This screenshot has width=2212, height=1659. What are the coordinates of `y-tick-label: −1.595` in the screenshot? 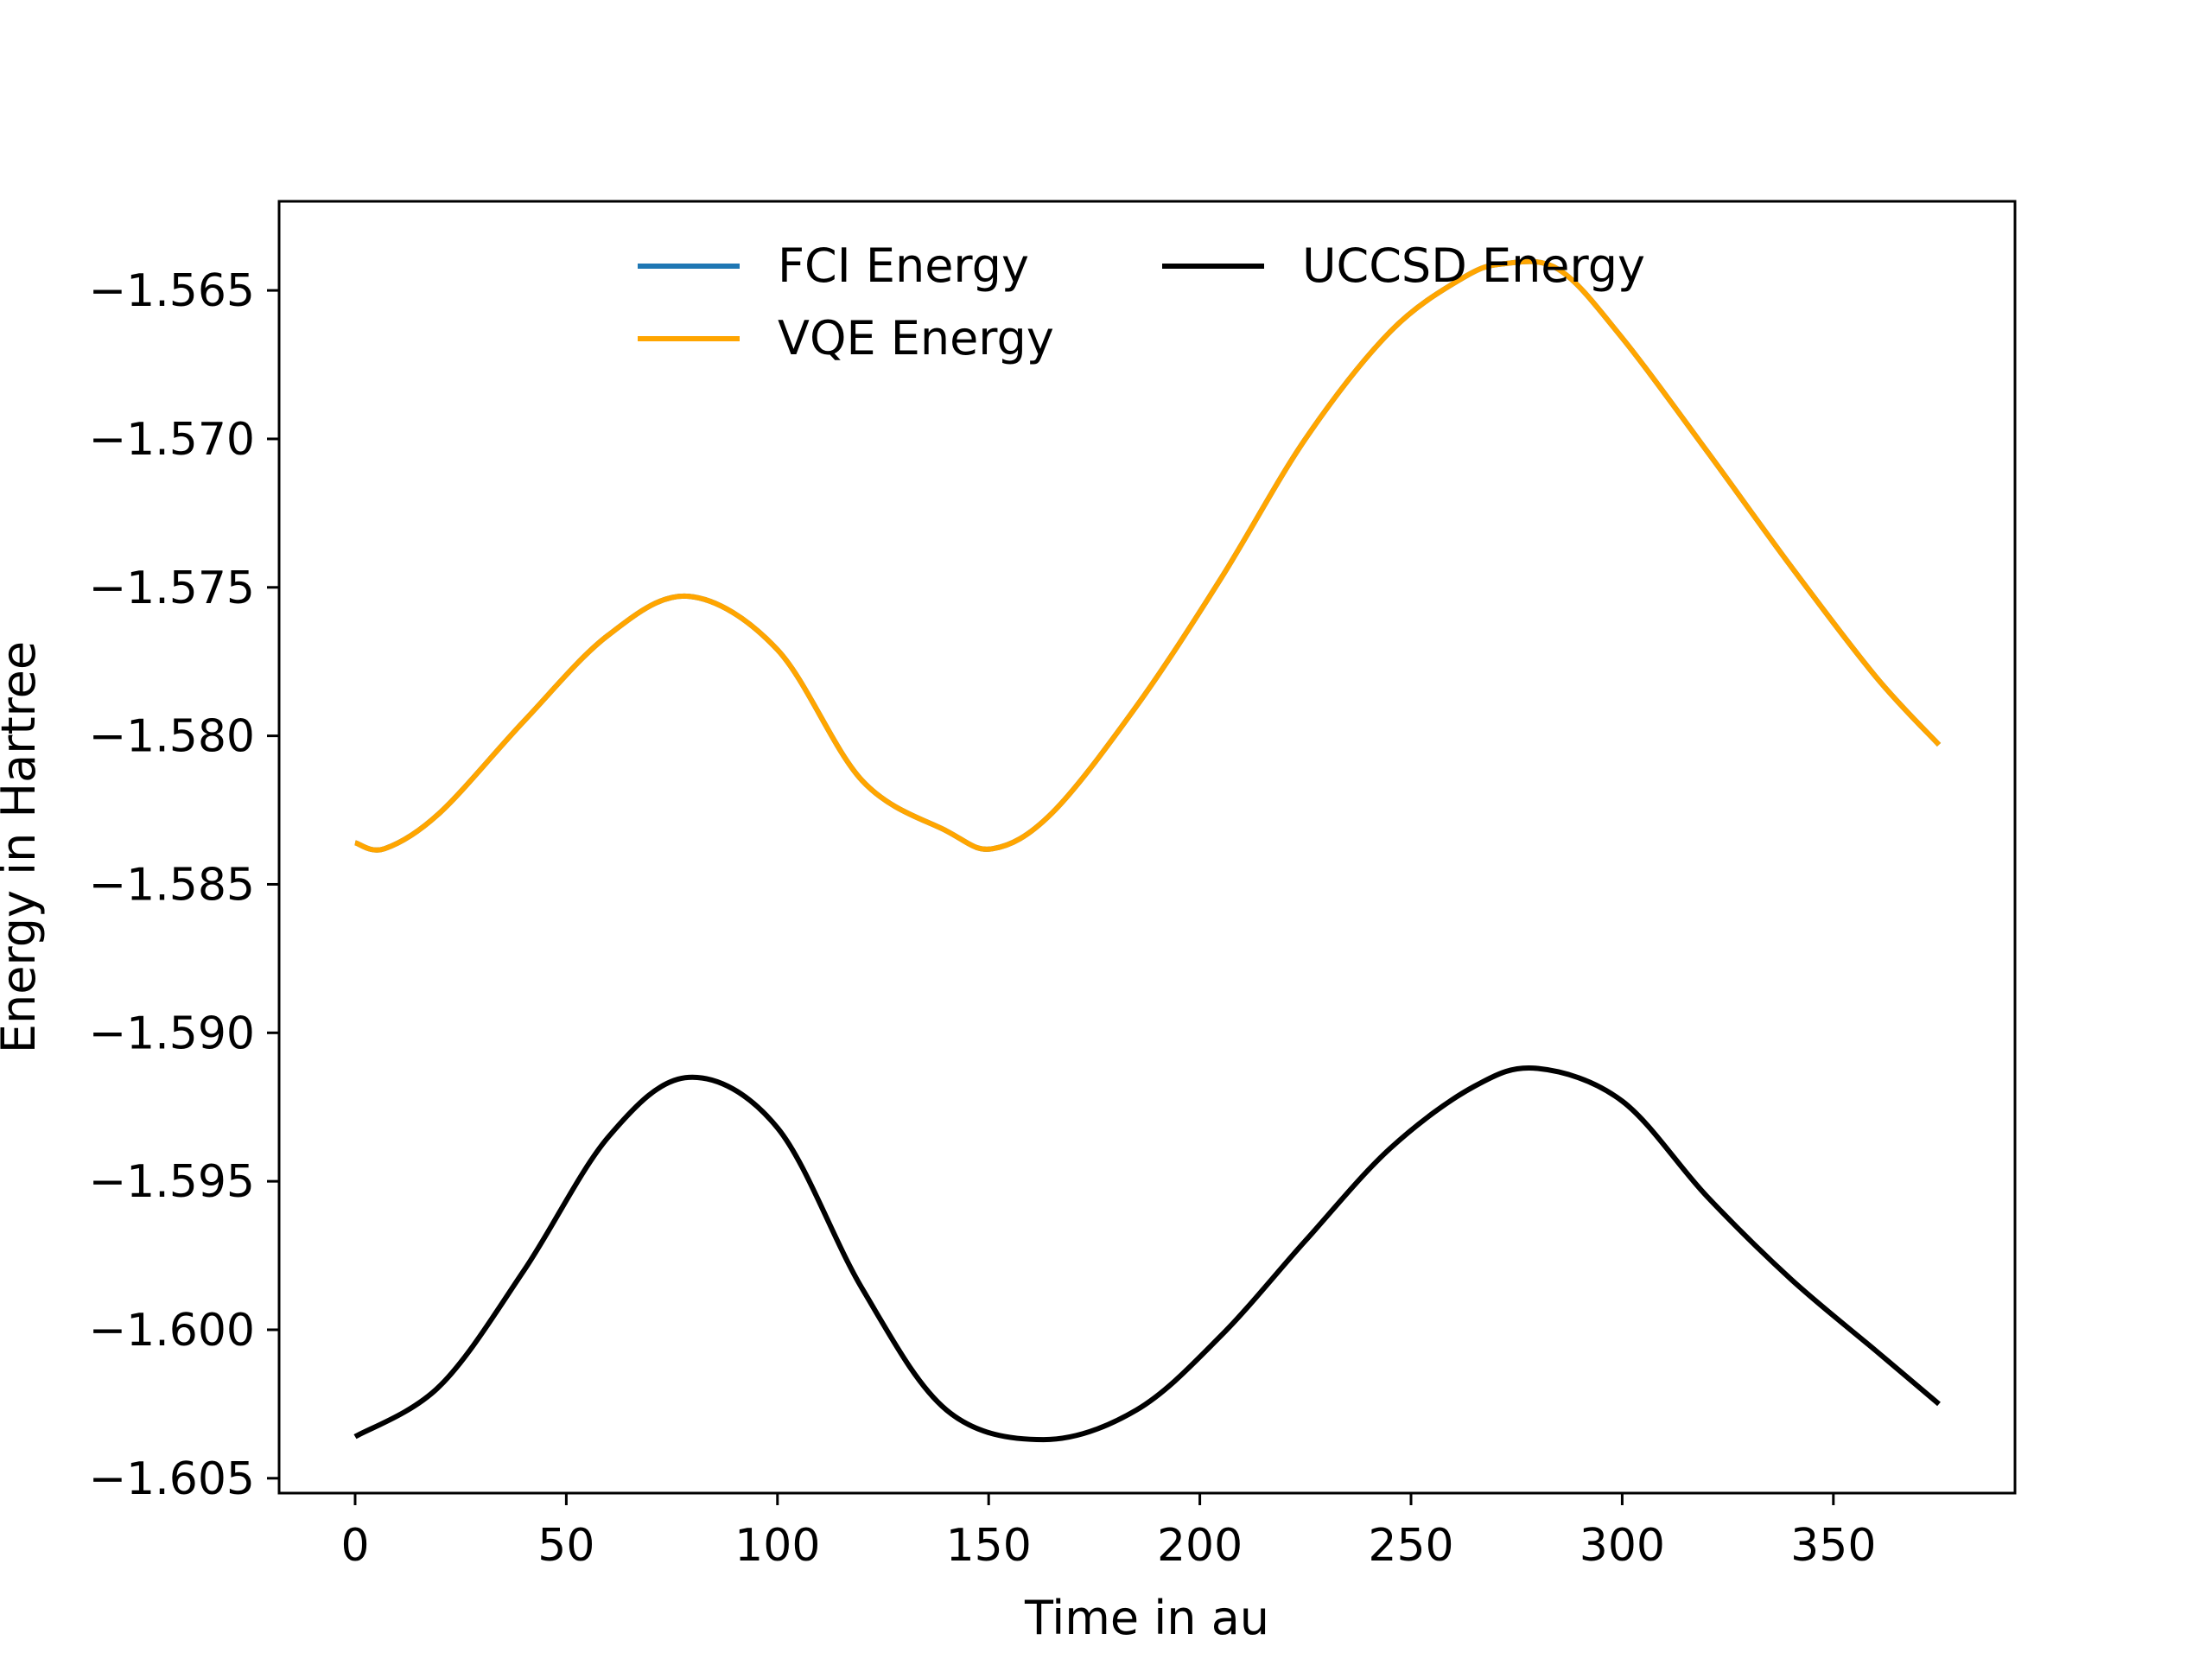 It's located at (172, 1182).